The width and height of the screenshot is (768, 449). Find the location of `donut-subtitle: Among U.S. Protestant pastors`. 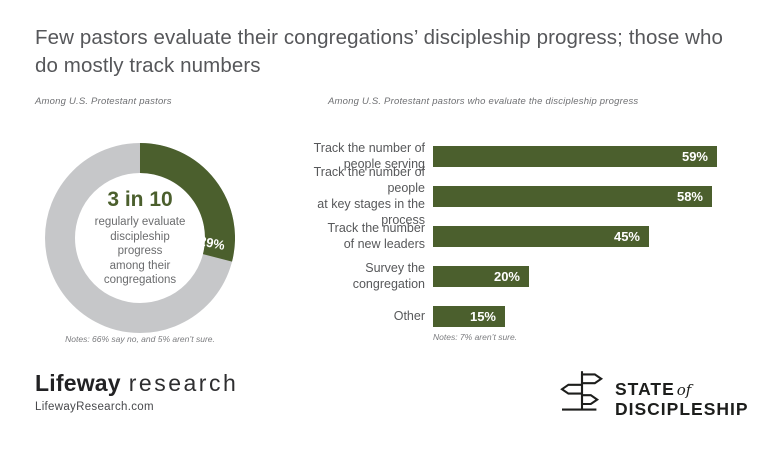

donut-subtitle: Among U.S. Protestant pastors is located at coordinates (103, 101).